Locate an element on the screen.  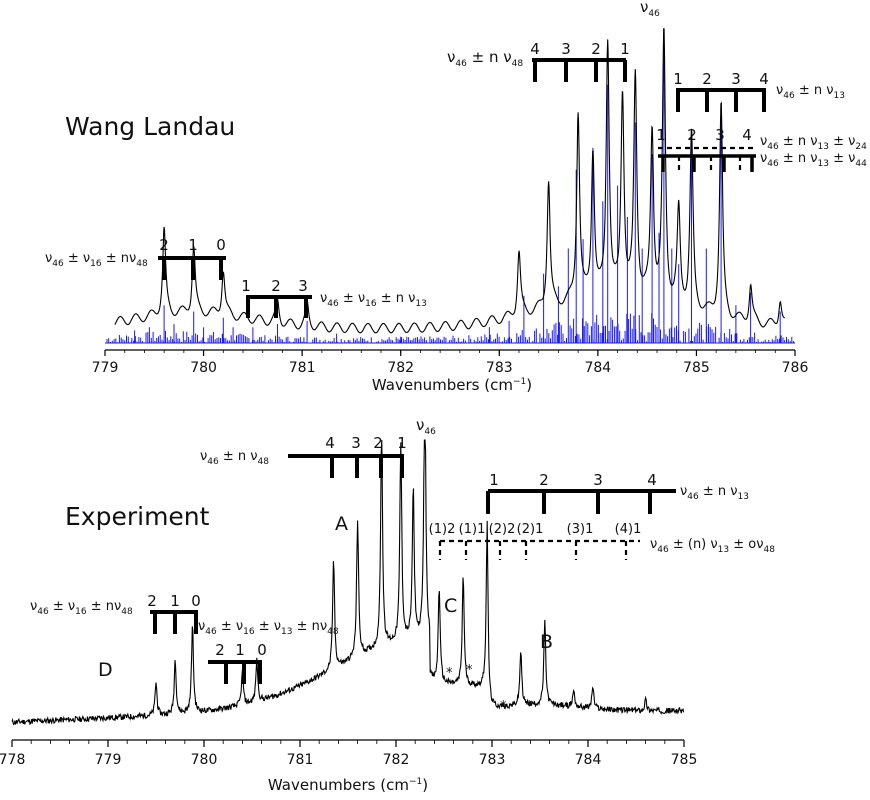
svg-text: ν46 ± ν16 ± ν13 ± nν48 is located at coordinates (268, 628).